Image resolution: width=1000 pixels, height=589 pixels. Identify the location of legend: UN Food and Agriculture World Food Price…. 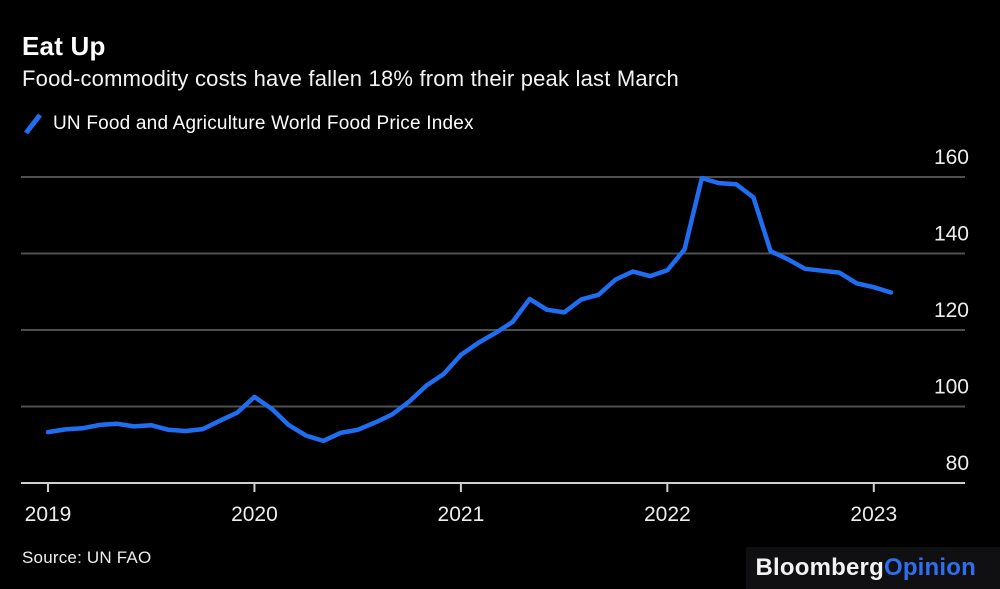
(248, 124).